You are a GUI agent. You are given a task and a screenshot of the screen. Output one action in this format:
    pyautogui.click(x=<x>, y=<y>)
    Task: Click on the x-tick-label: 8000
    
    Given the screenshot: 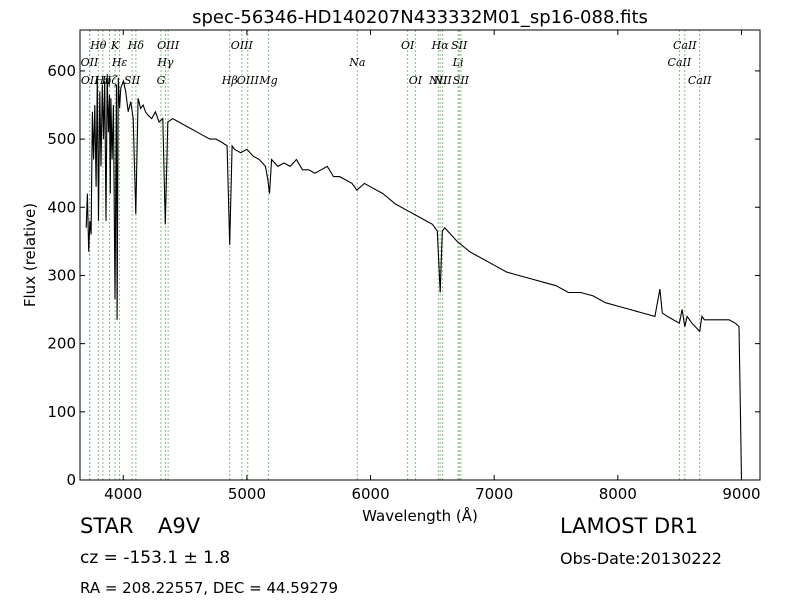 What is the action you would take?
    pyautogui.click(x=618, y=494)
    